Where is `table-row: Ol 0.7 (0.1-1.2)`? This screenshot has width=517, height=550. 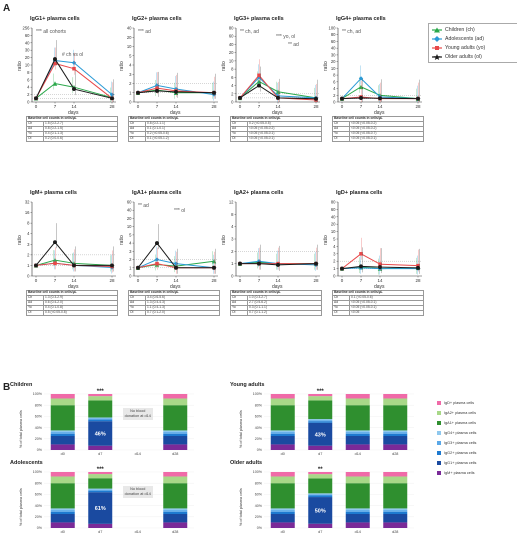
table-row: Ol 0.7 (0.1-1.2) is located at coordinates (276, 313).